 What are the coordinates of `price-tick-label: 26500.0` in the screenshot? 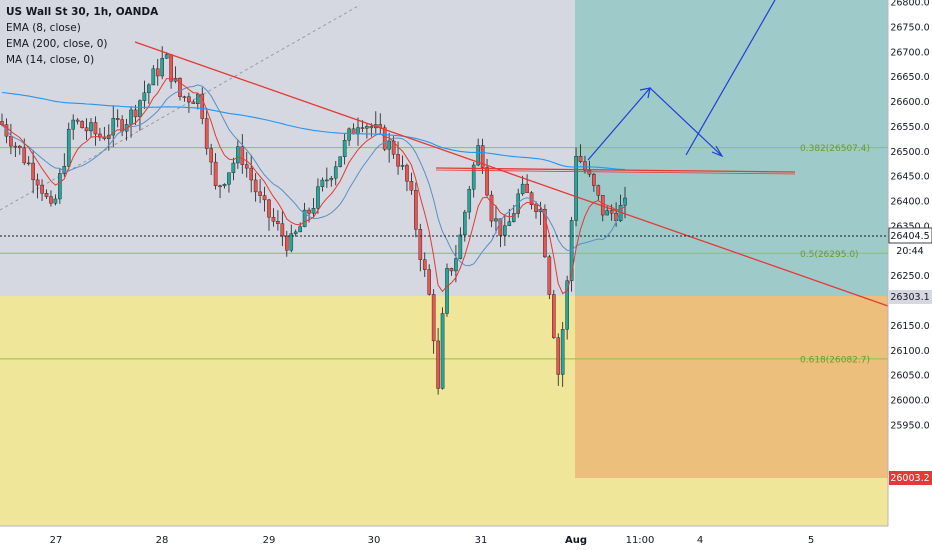 It's located at (909, 152).